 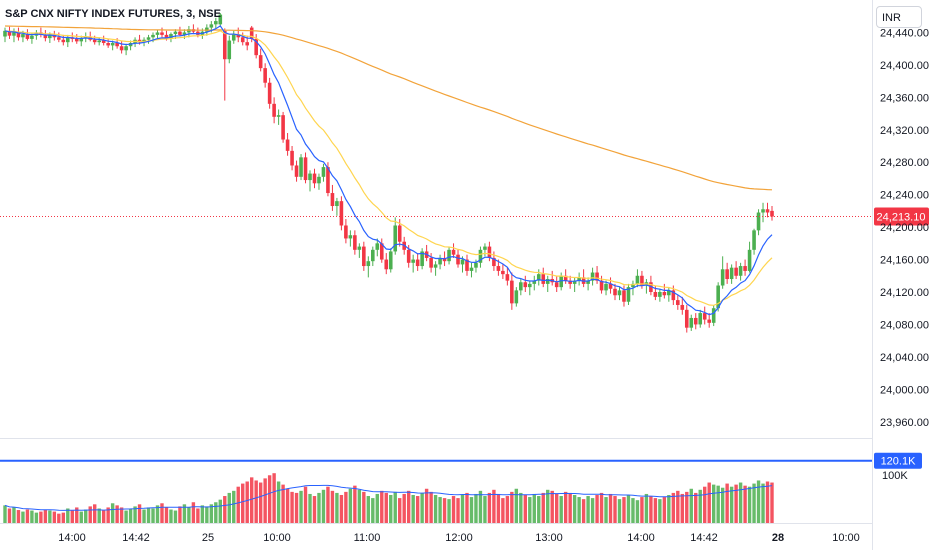 I want to click on time-tick-label: 14:00, so click(x=72, y=538).